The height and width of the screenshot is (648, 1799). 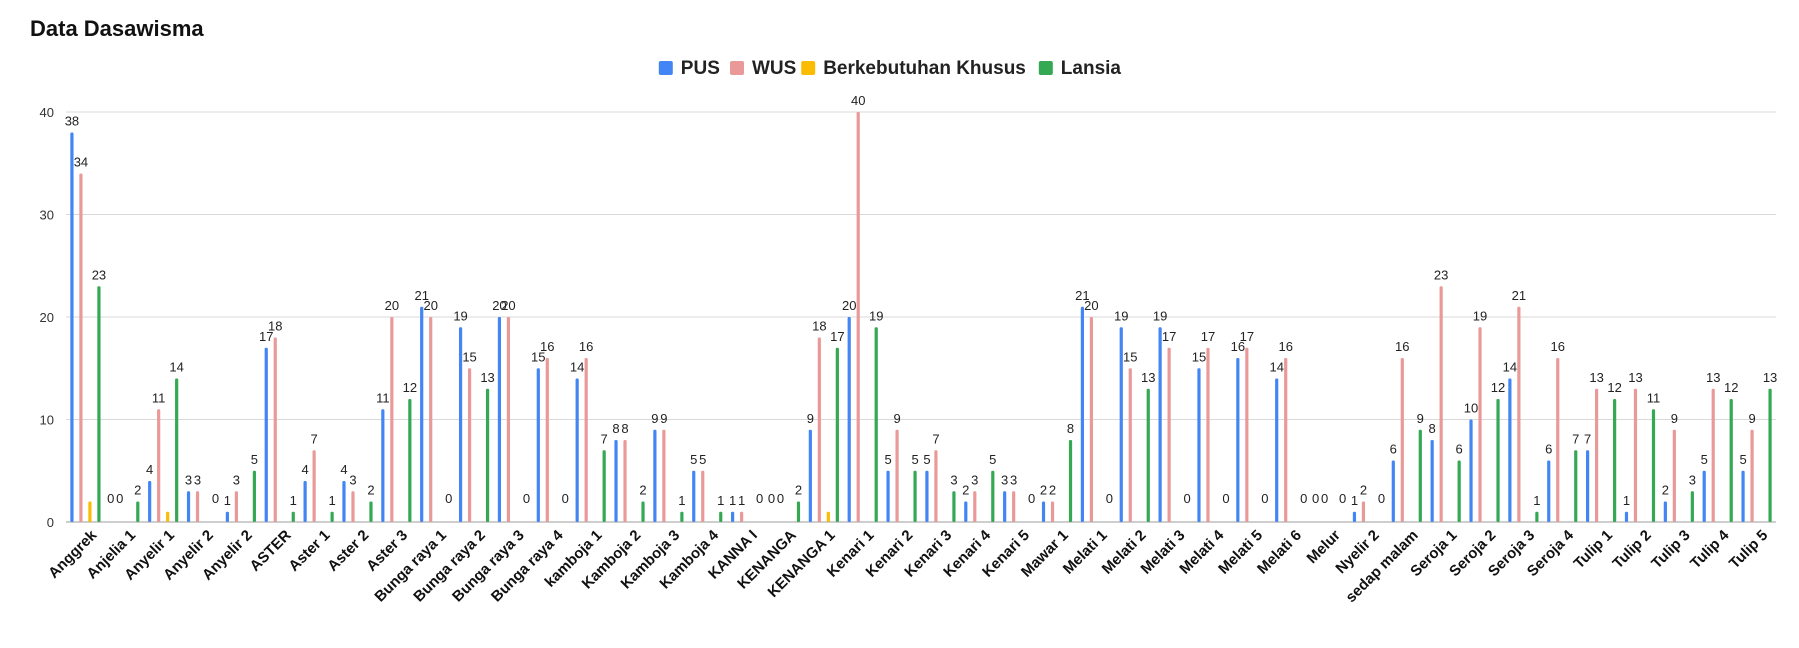 I want to click on data-label: 14, so click(x=1510, y=367).